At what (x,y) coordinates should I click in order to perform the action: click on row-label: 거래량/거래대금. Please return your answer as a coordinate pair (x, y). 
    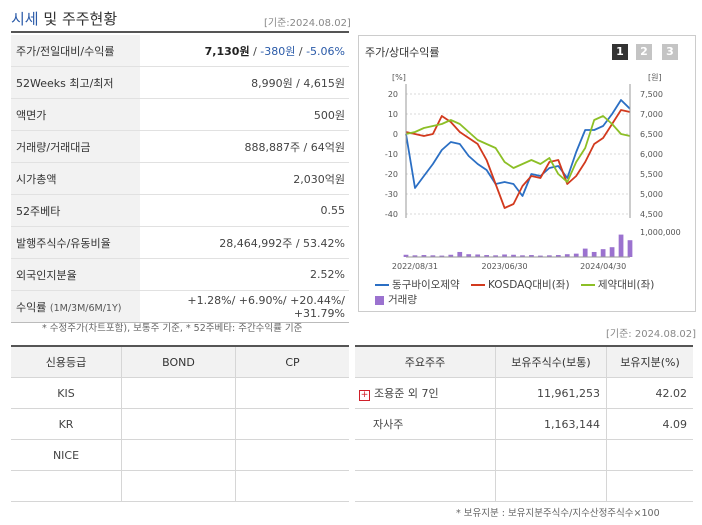
    Looking at the image, I should click on (75, 146).